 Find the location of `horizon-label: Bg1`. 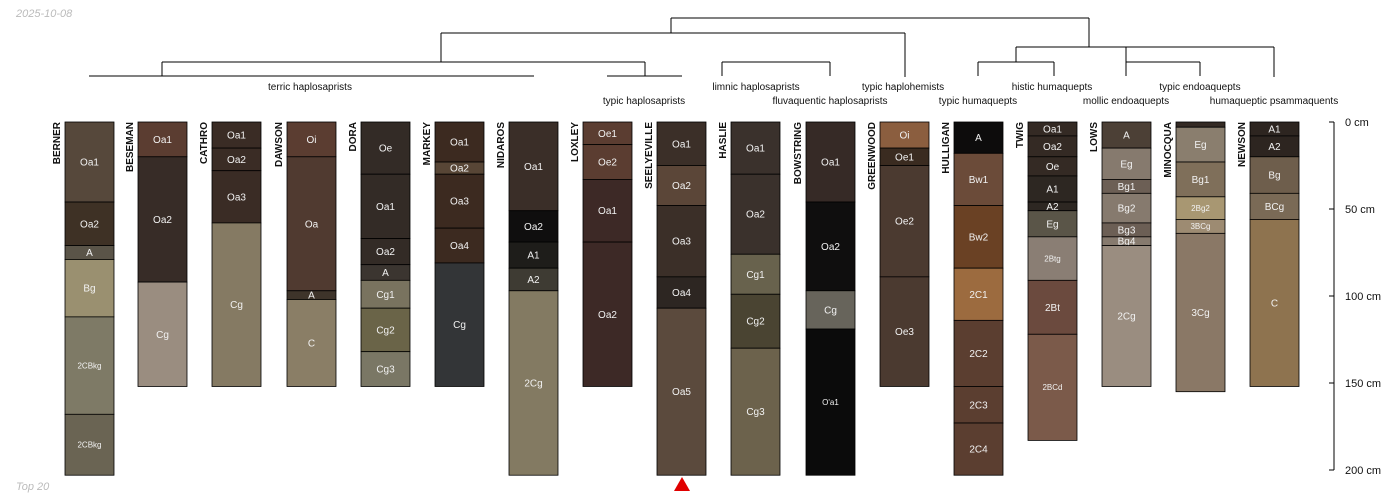

horizon-label: Bg1 is located at coordinates (1127, 187).